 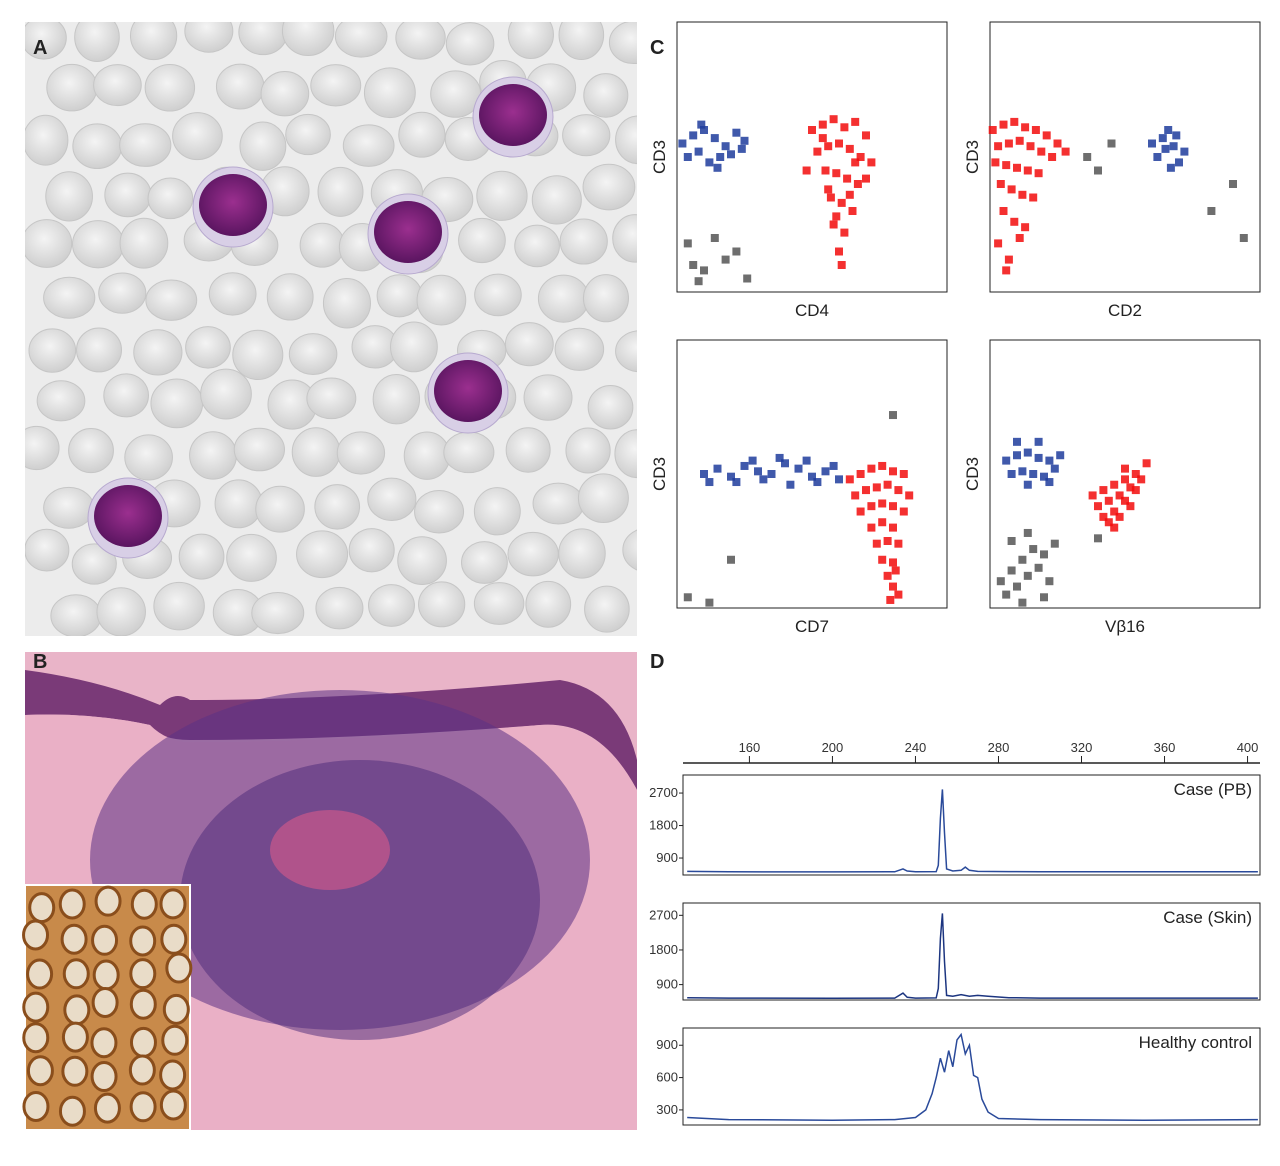 What do you see at coordinates (657, 662) in the screenshot?
I see `panel-label: D` at bounding box center [657, 662].